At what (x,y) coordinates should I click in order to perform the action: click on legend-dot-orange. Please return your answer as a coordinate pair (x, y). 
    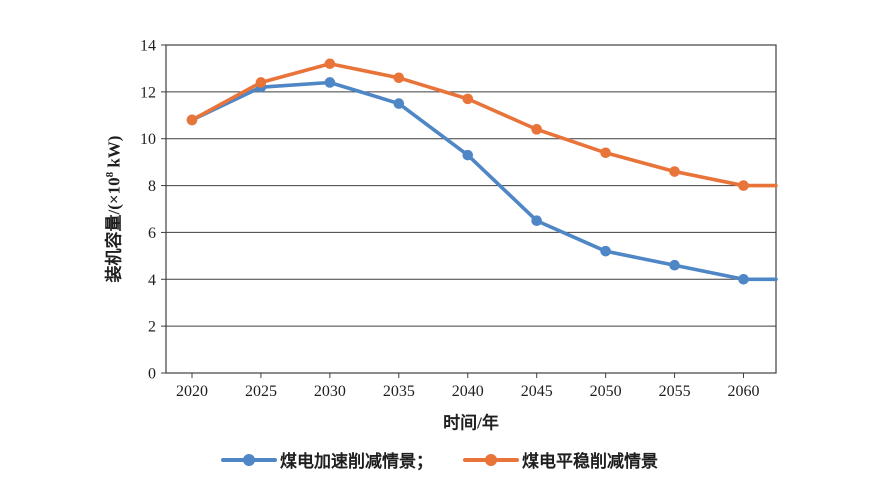
    Looking at the image, I should click on (491, 459).